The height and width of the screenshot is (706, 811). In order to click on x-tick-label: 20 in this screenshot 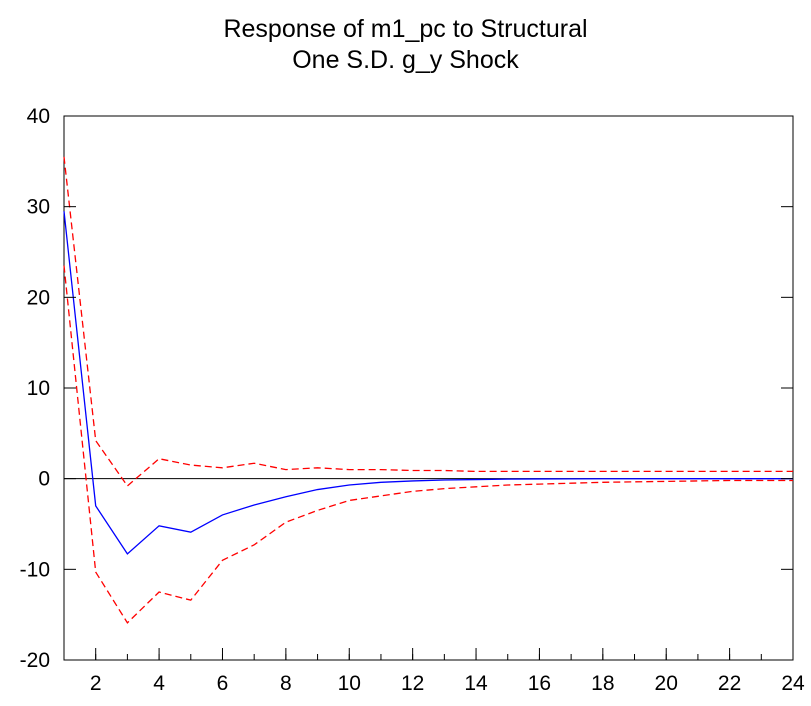, I will do `click(666, 683)`.